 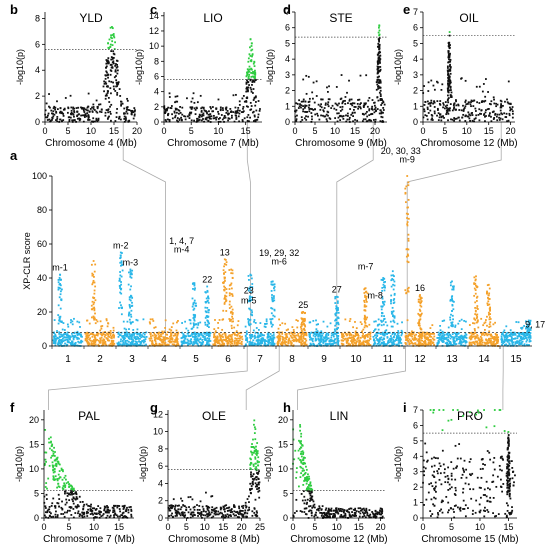 I want to click on peak-point, so click(x=476, y=276).